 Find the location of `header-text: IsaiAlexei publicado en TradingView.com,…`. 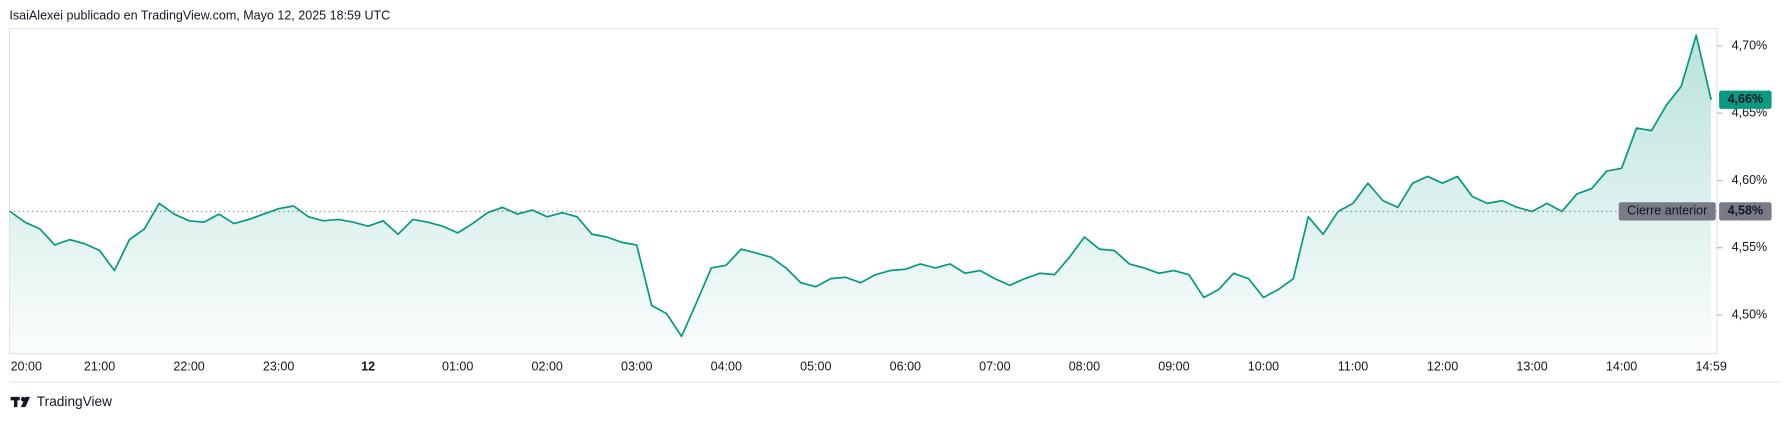

header-text: IsaiAlexei publicado en TradingView.com,… is located at coordinates (199, 15).